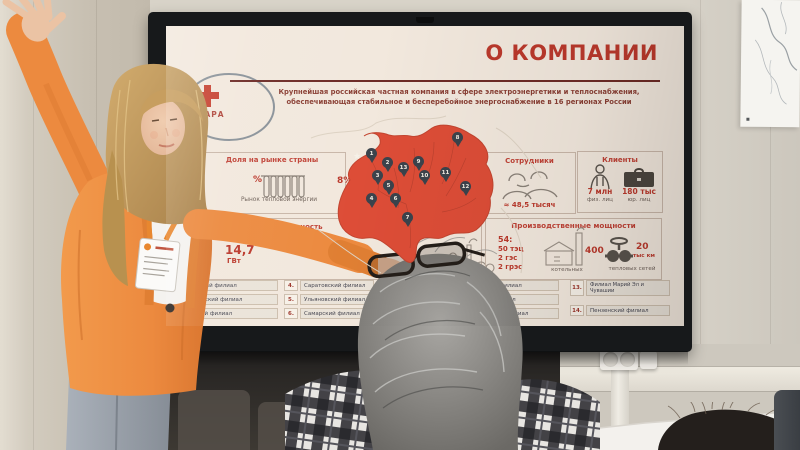 This screenshot has width=800, height=450. I want to click on clients-legal-label: юр. лиц, so click(639, 200).